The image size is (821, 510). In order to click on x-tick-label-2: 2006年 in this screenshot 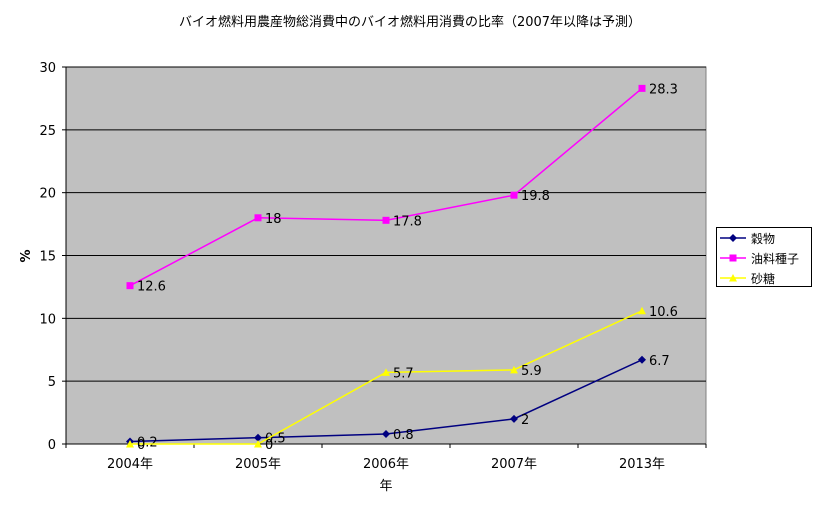, I will do `click(386, 464)`.